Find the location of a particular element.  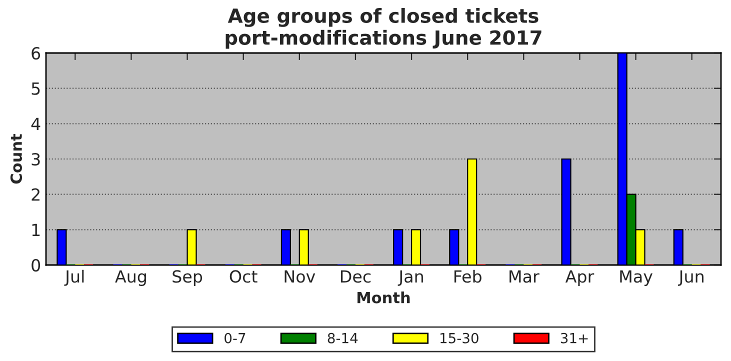

x-tick-label: Dec is located at coordinates (355, 276).